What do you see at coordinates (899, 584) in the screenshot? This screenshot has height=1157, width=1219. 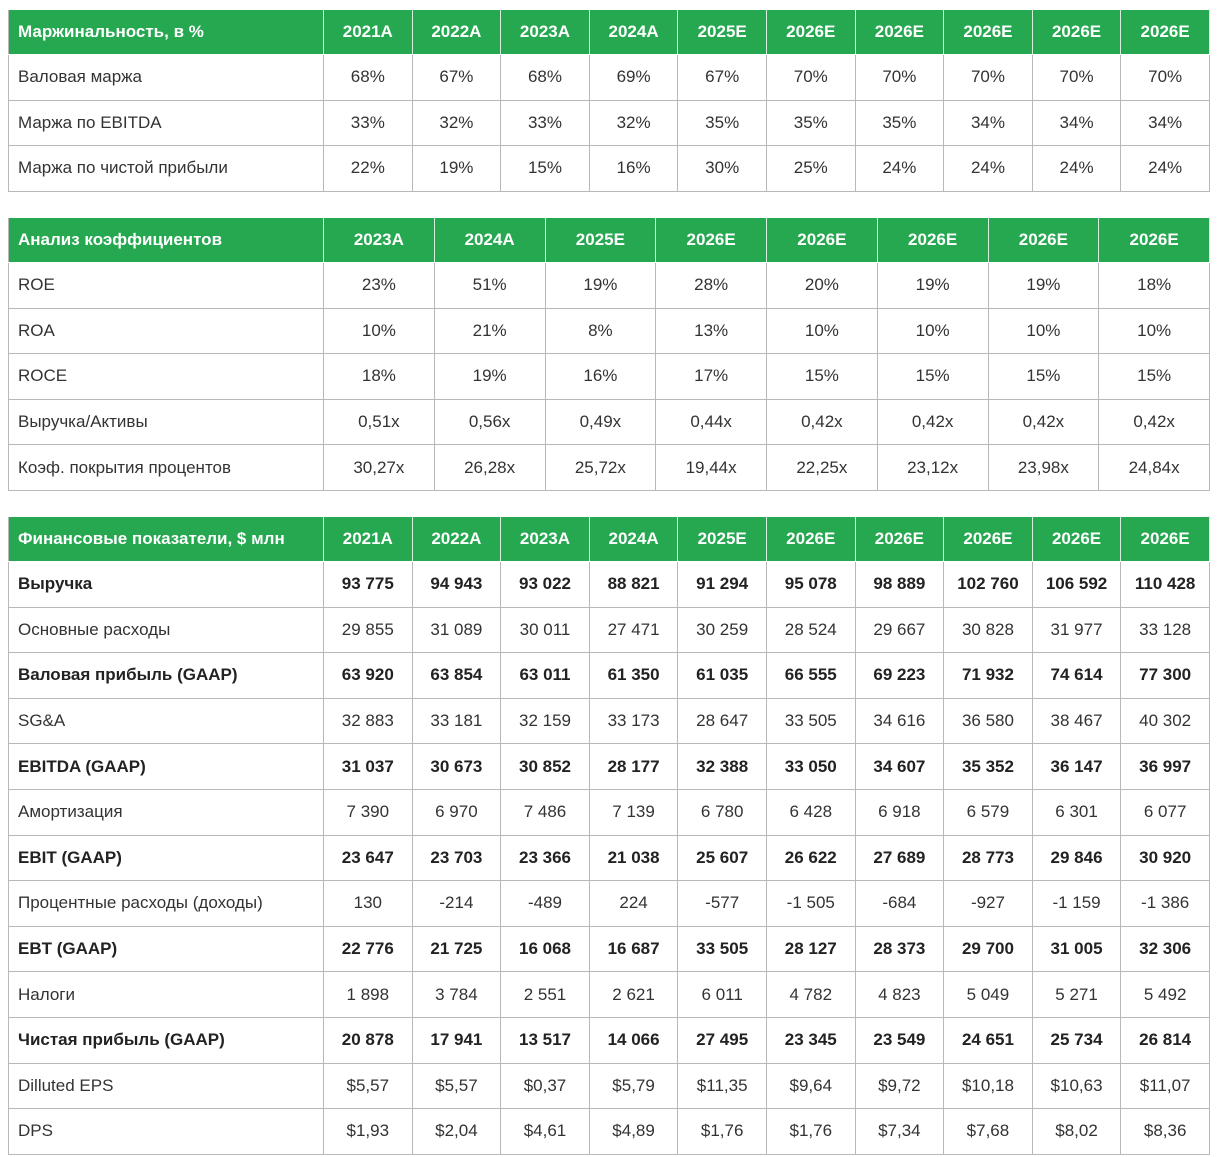 I see `table-cell: 98 889` at bounding box center [899, 584].